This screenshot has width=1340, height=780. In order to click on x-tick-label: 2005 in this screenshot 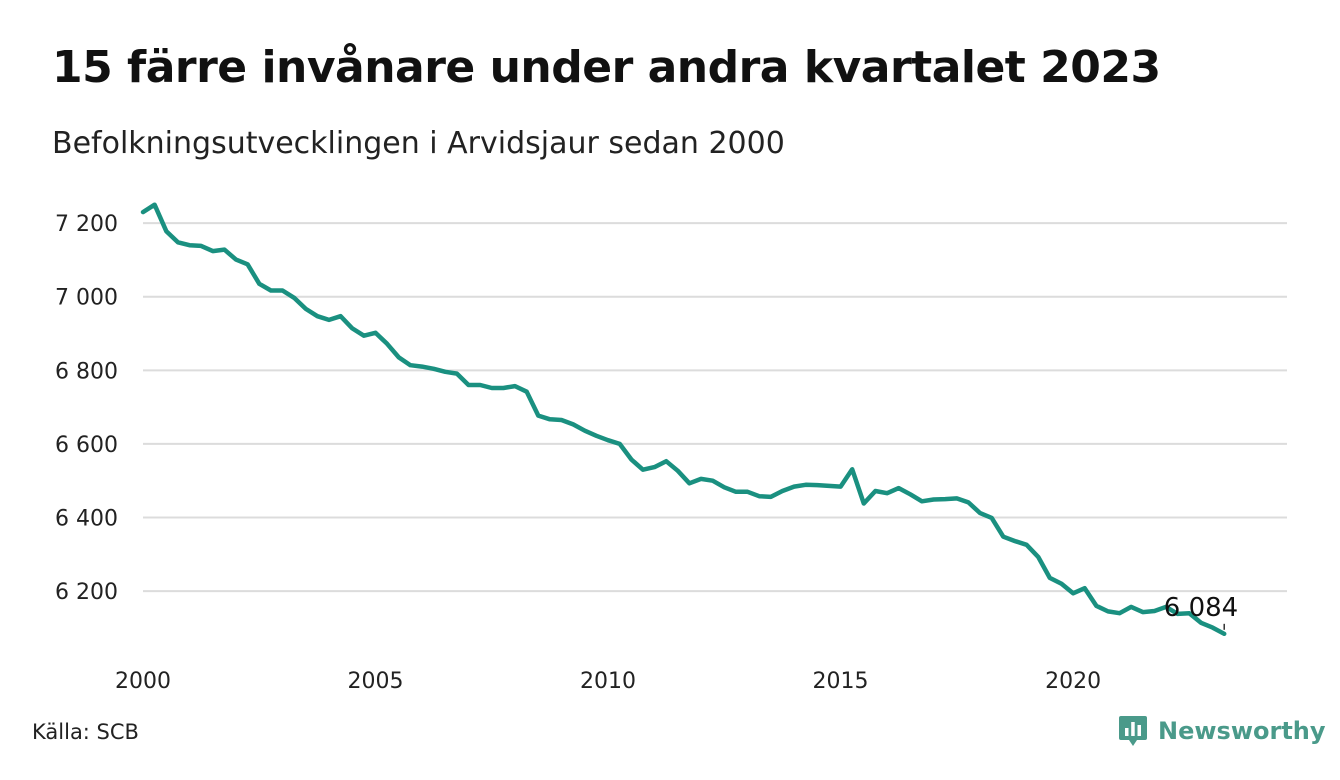, I will do `click(376, 681)`.